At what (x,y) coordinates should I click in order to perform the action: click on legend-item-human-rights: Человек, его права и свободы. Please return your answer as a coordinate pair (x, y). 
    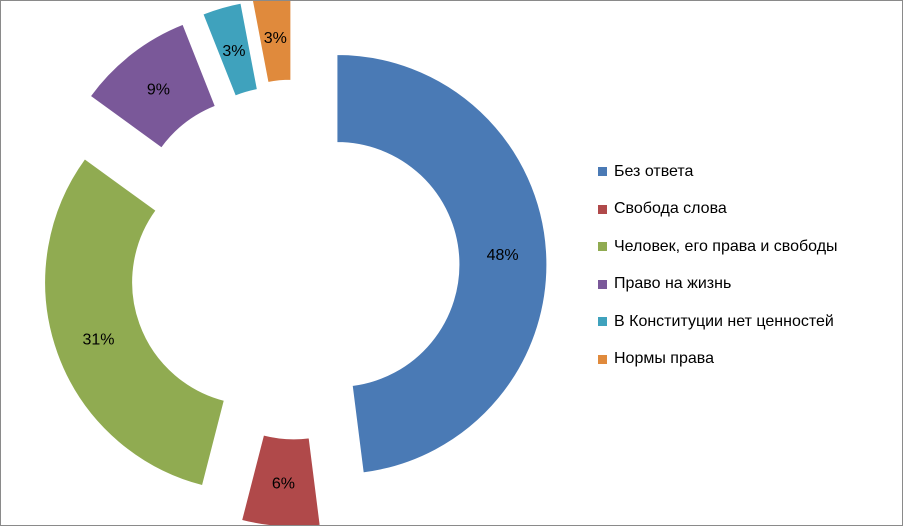
    Looking at the image, I should click on (748, 247).